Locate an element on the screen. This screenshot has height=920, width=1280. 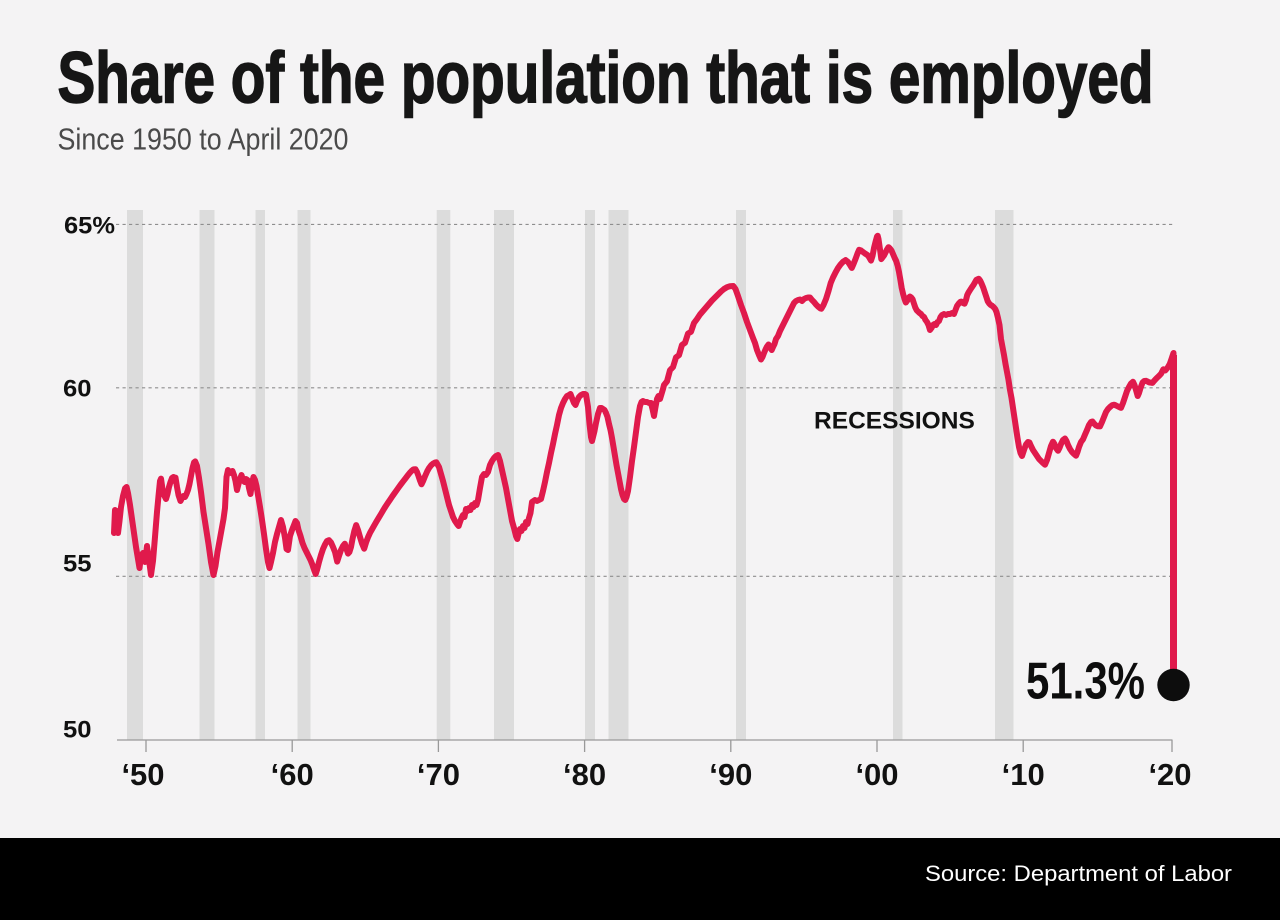
svg-text: ‘70 is located at coordinates (438, 774).